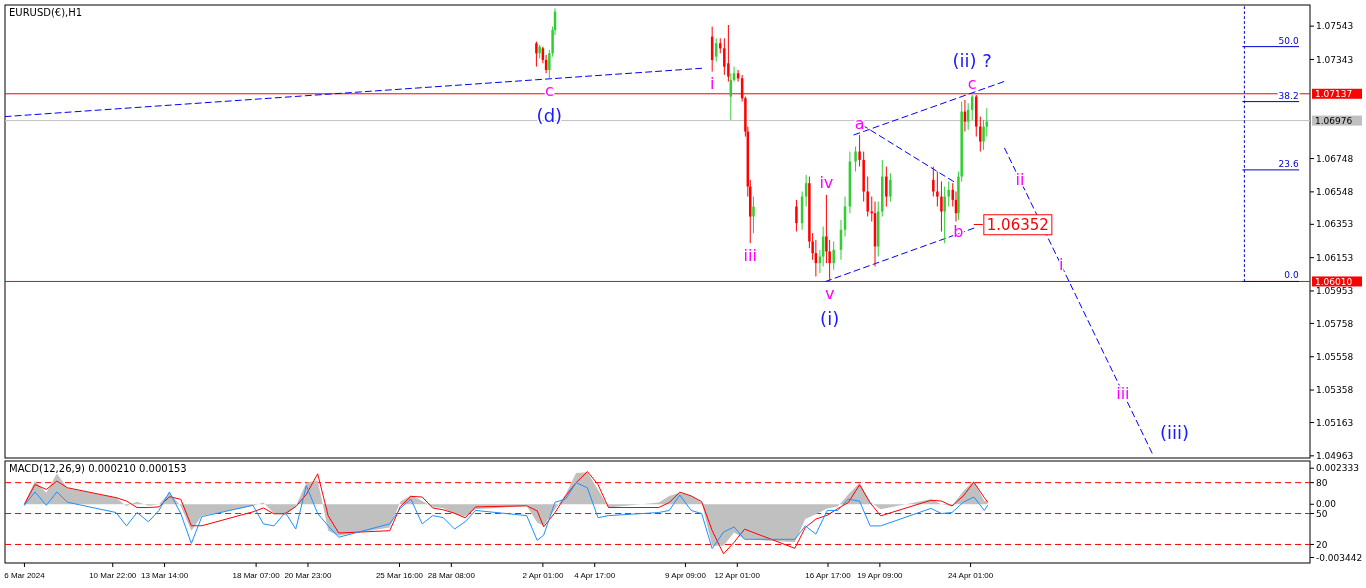  Describe the element at coordinates (25, 575) in the screenshot. I see `x-tick-label: 6 Mar 2024` at that location.